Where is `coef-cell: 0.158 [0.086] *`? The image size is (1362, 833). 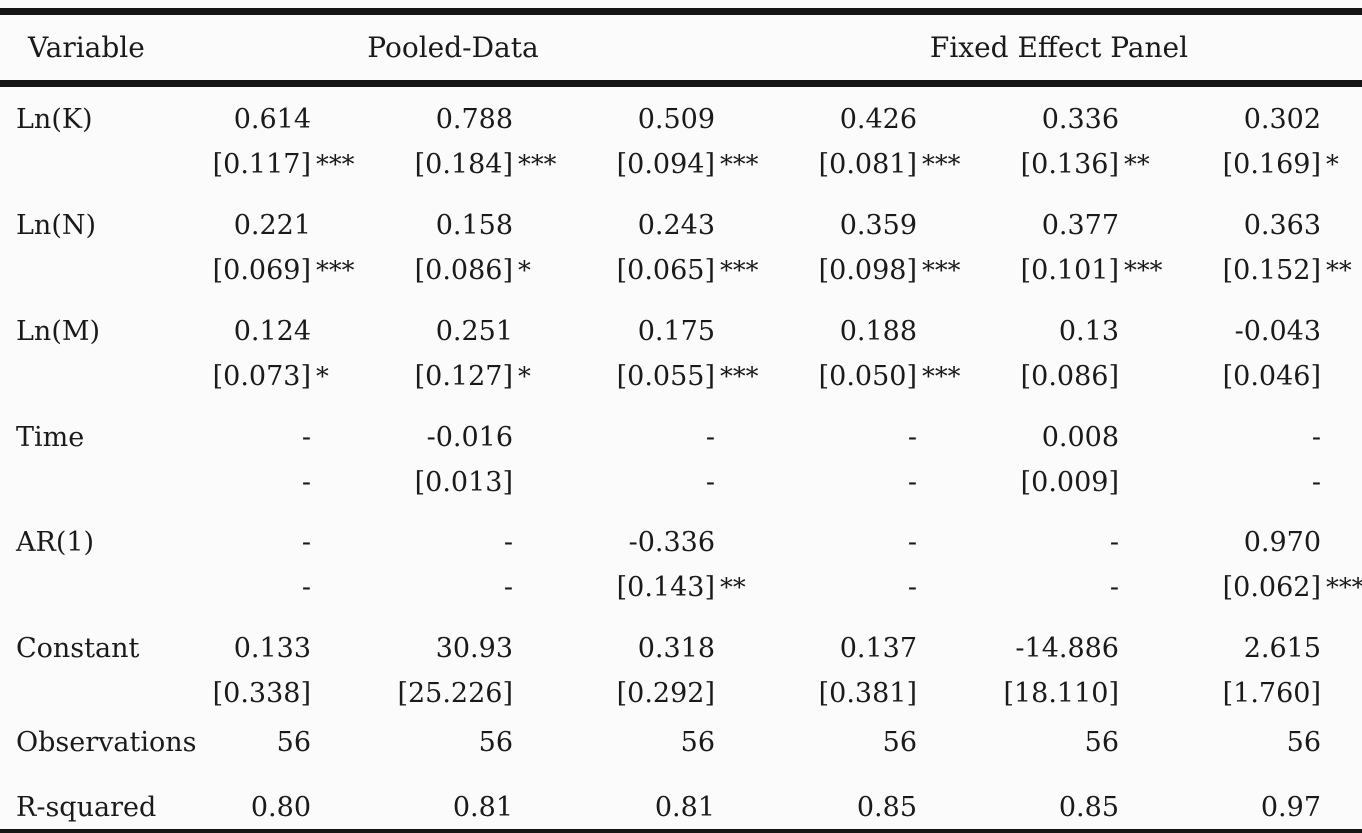 coef-cell: 0.158 [0.086] * is located at coordinates (453, 248).